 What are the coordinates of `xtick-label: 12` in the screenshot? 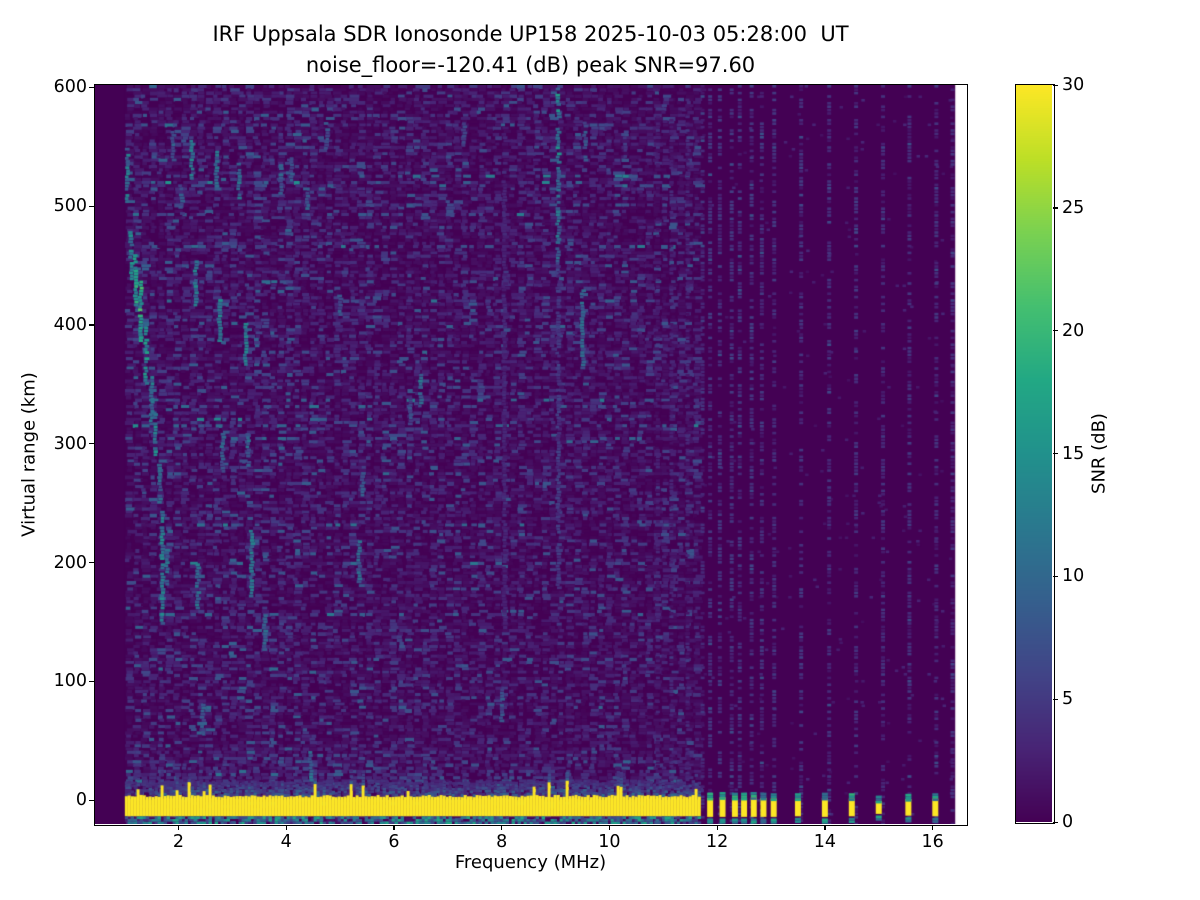 It's located at (717, 842).